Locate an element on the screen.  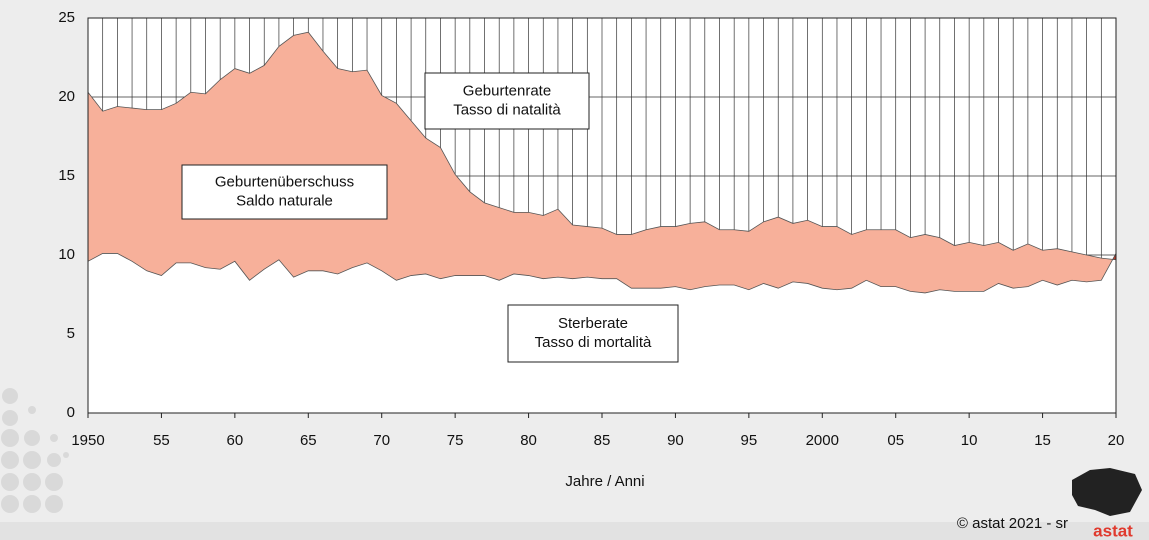
annotation-text: Geburtenrate is located at coordinates (507, 90).